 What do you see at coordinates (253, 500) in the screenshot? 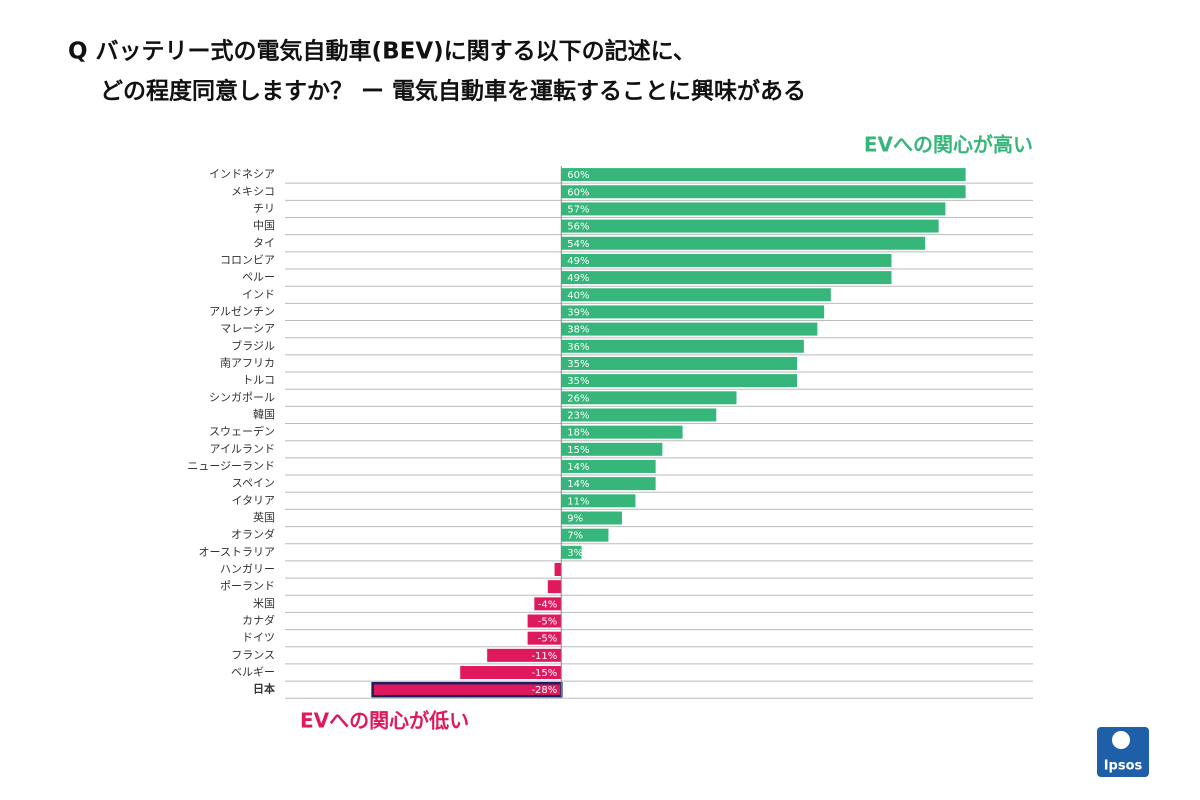
I see `category-label: イタリア` at bounding box center [253, 500].